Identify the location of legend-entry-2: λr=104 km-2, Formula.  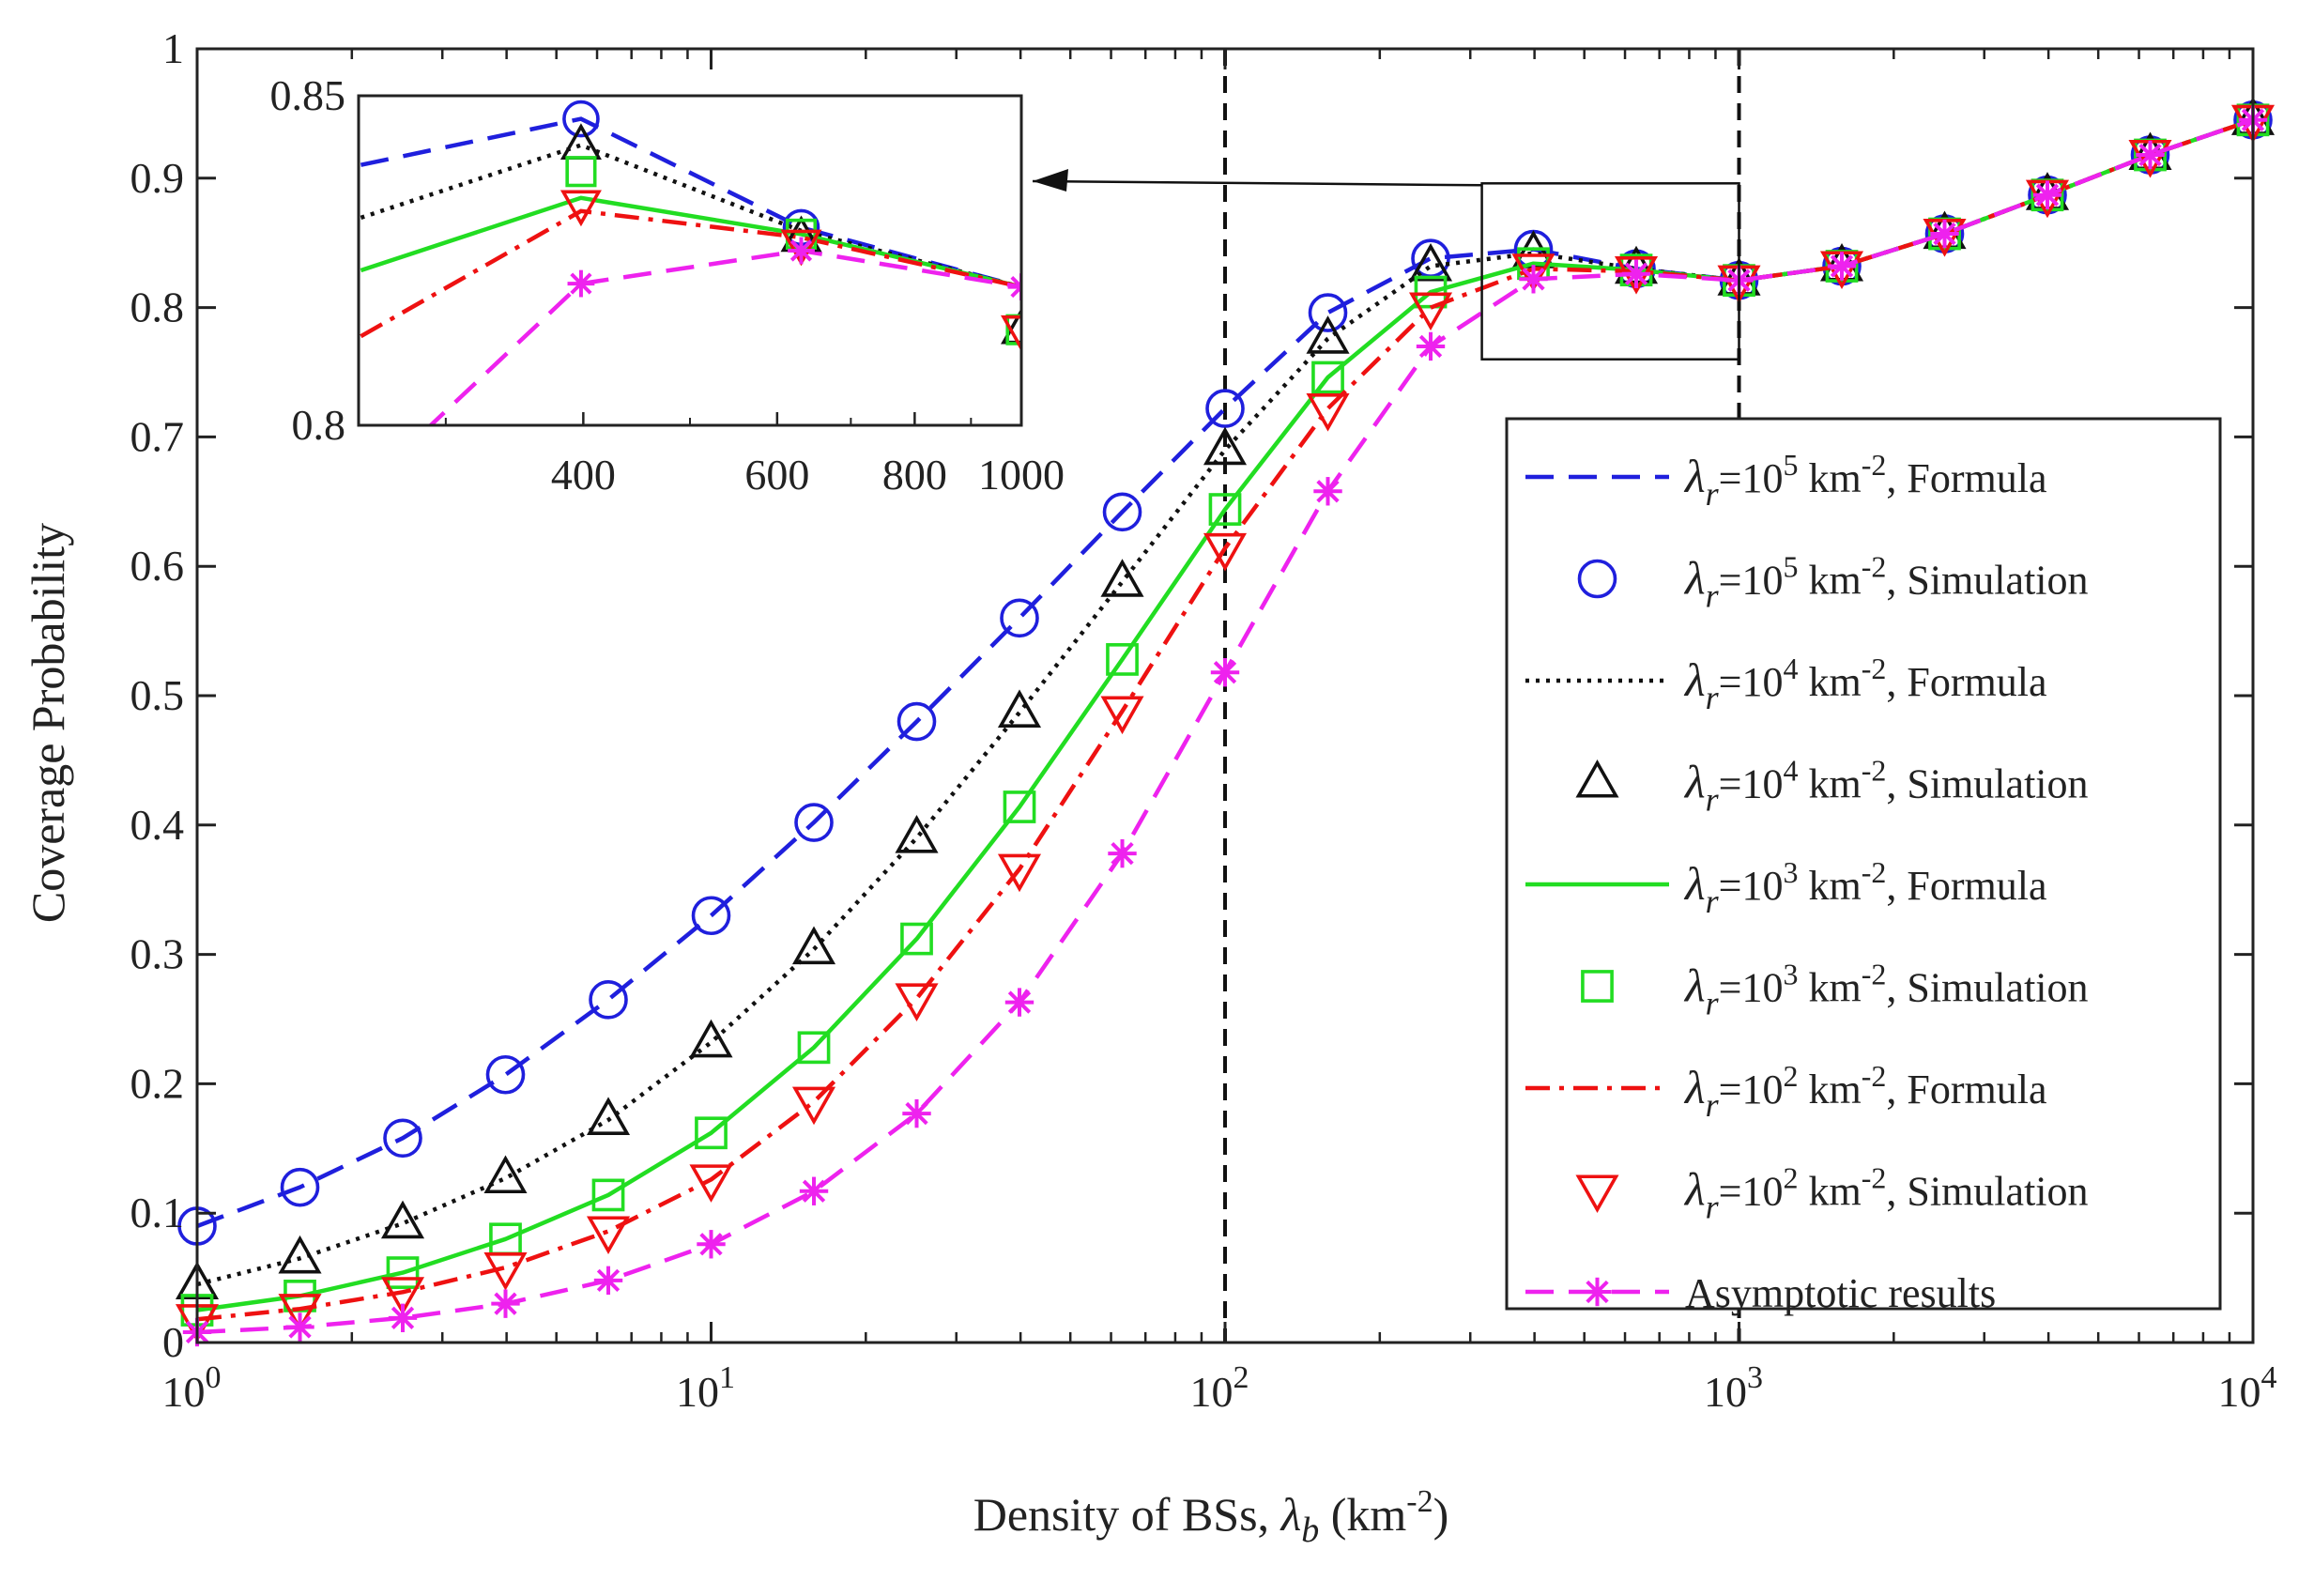
(1786, 684).